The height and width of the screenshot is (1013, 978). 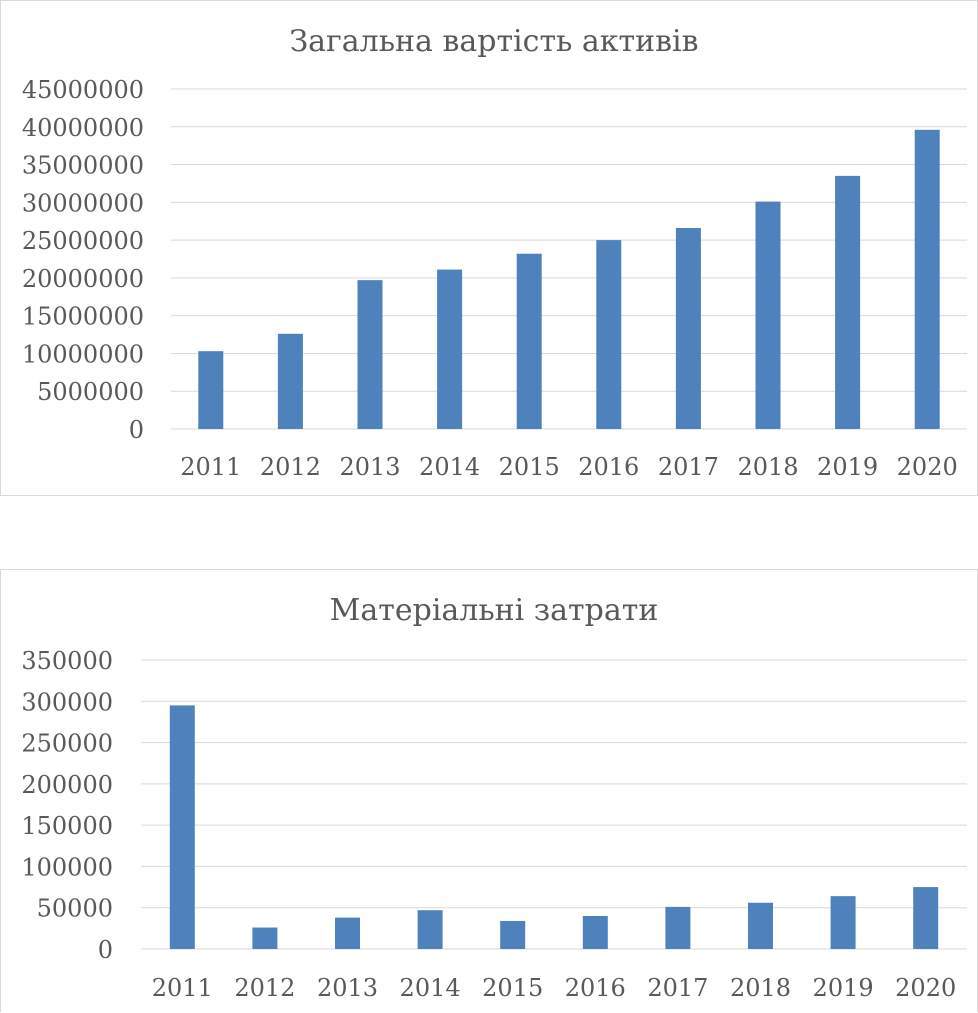 I want to click on y-tick-label: 150000, so click(x=67, y=826).